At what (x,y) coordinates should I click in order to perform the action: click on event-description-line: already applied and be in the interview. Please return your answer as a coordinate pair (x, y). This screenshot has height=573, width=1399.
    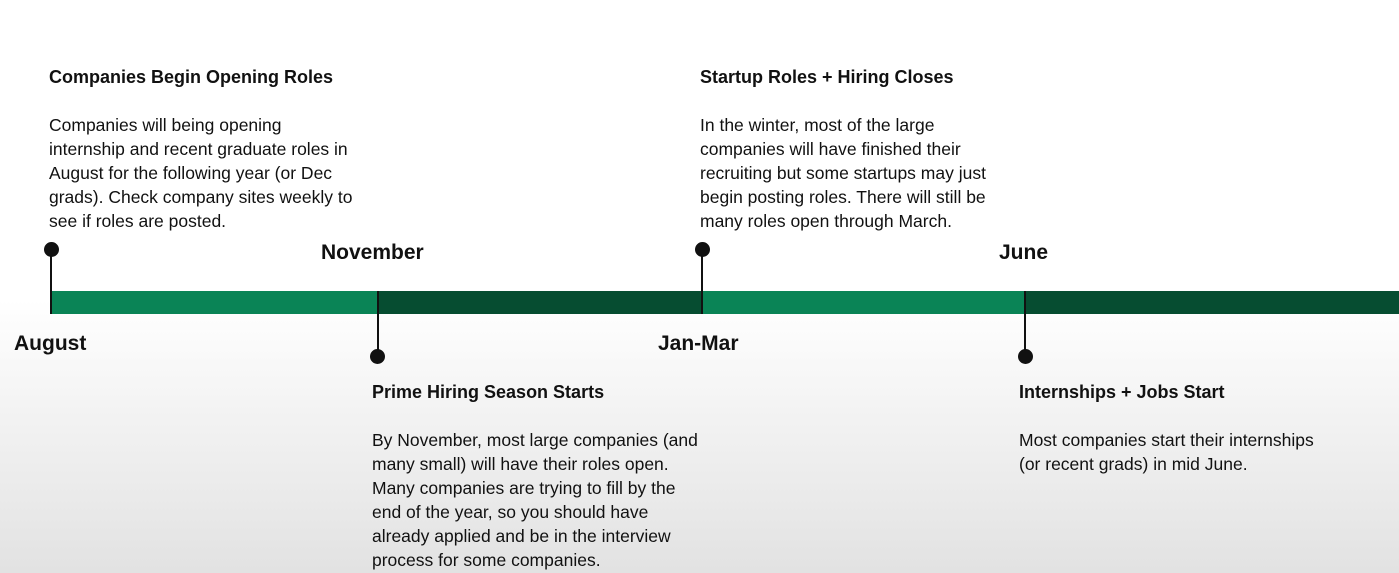
    Looking at the image, I should click on (521, 536).